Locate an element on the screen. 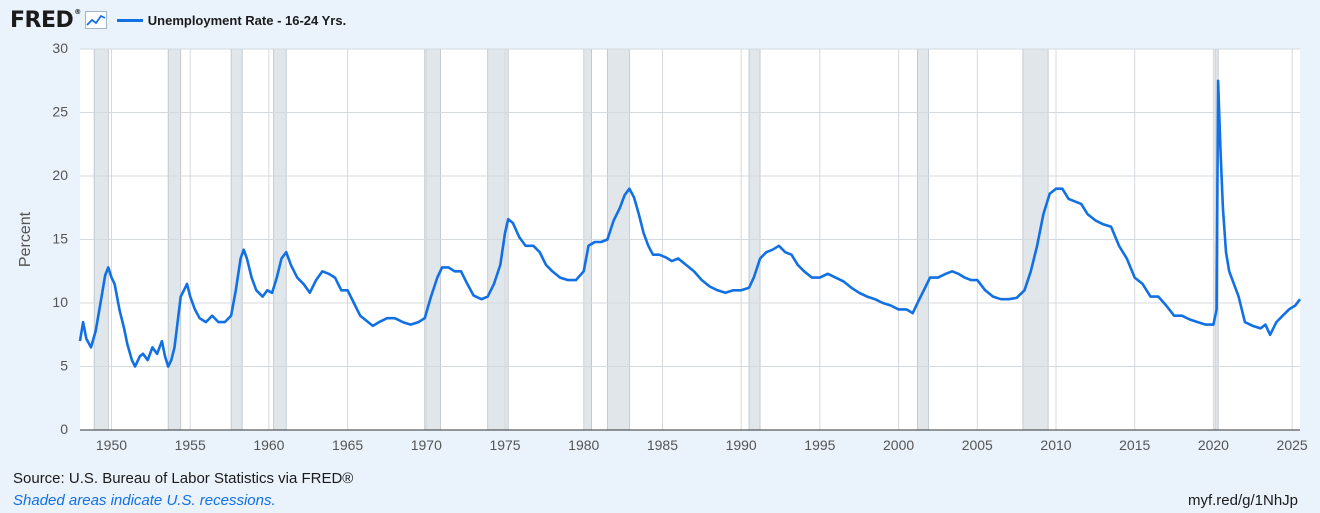 The image size is (1320, 513). y-tick-label: 5 is located at coordinates (64, 366).